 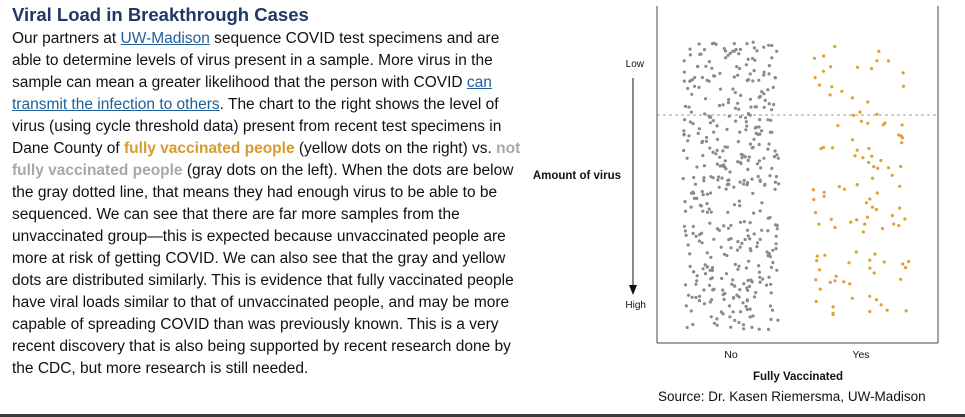 What do you see at coordinates (165, 38) in the screenshot?
I see `uw-madison-link: UW-Madison` at bounding box center [165, 38].